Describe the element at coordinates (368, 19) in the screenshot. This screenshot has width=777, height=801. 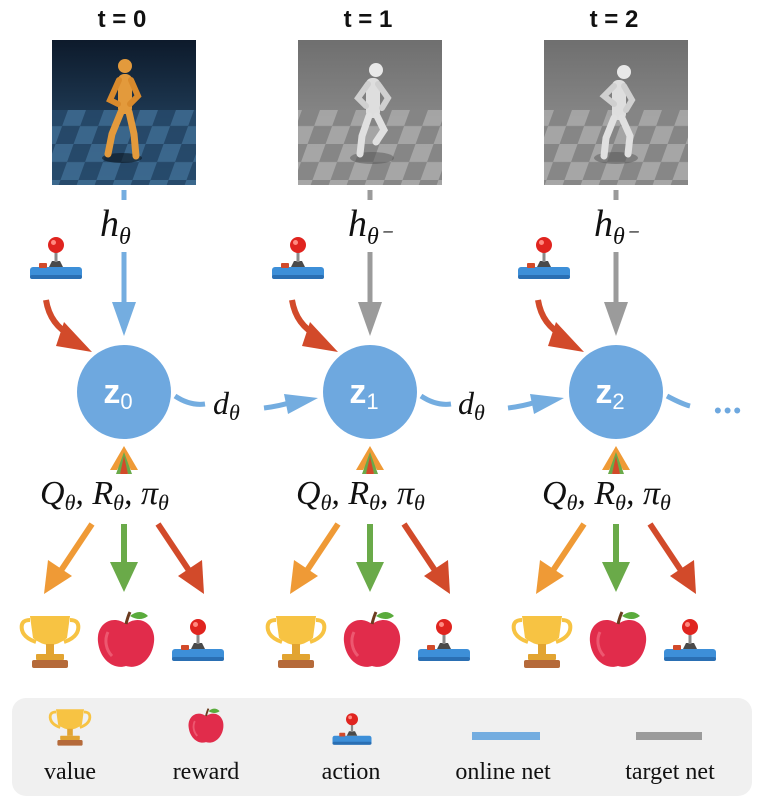
I see `timestep-label-1: t = 1` at that location.